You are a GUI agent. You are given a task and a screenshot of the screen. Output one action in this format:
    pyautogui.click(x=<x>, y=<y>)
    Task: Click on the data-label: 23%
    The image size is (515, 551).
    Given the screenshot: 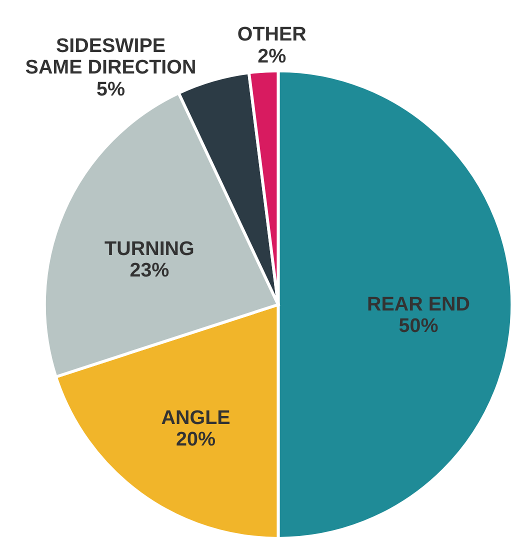 What is the action you would take?
    pyautogui.click(x=150, y=271)
    